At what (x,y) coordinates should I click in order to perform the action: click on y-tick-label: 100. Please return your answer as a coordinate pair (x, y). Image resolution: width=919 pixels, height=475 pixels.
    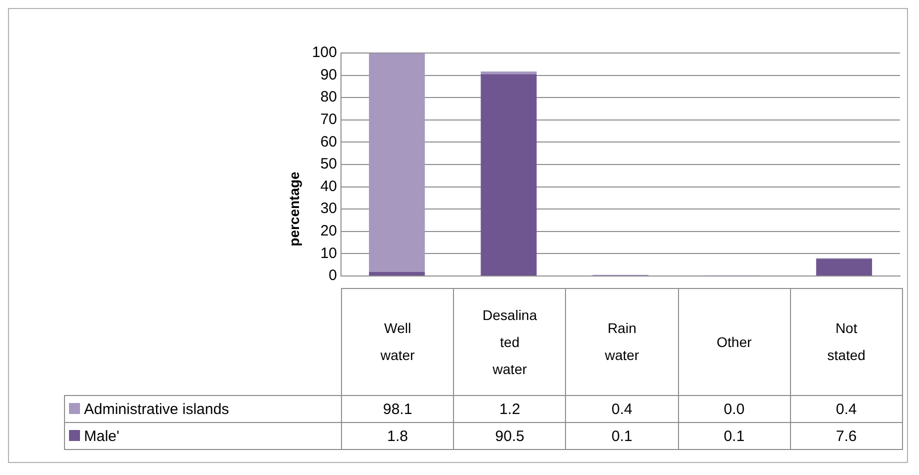
    Looking at the image, I should click on (324, 53).